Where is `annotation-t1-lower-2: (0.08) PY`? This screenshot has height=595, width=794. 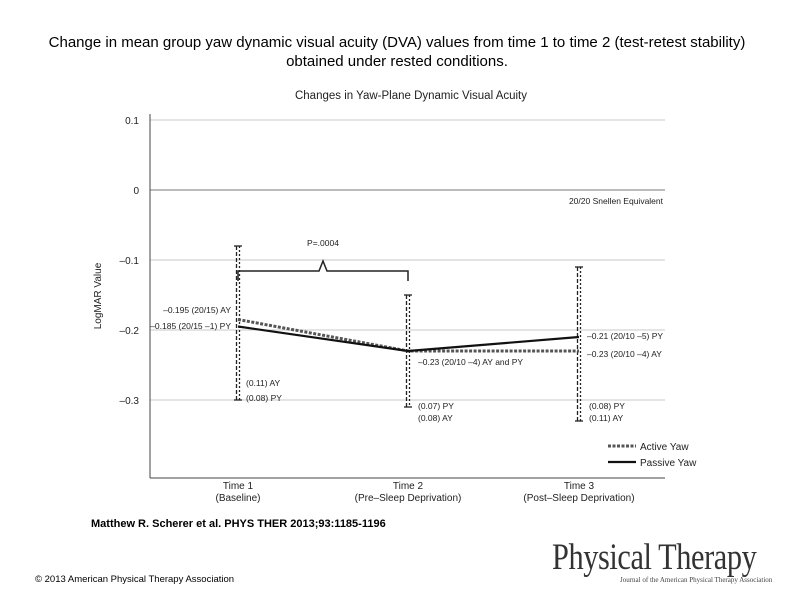
annotation-t1-lower-2: (0.08) PY is located at coordinates (264, 398).